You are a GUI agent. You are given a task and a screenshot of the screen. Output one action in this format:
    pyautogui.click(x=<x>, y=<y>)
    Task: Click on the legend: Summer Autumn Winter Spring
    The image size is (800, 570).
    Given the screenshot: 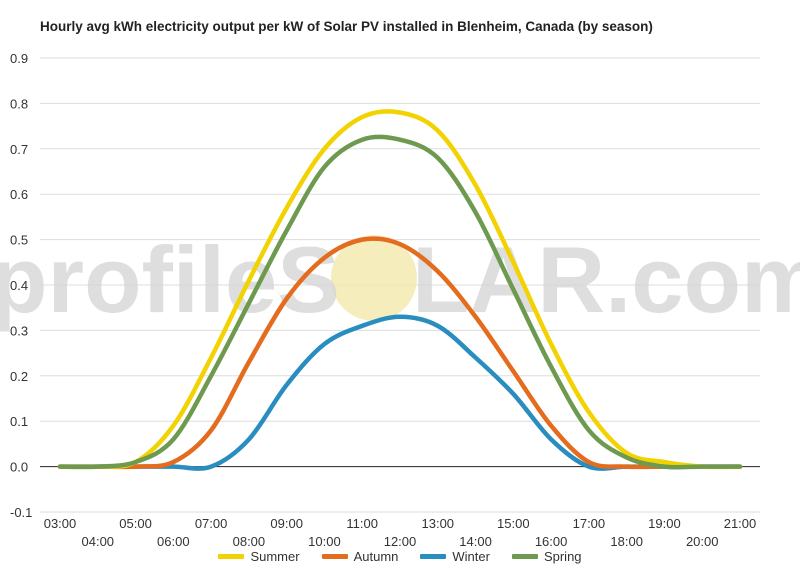 What is the action you would take?
    pyautogui.click(x=400, y=556)
    